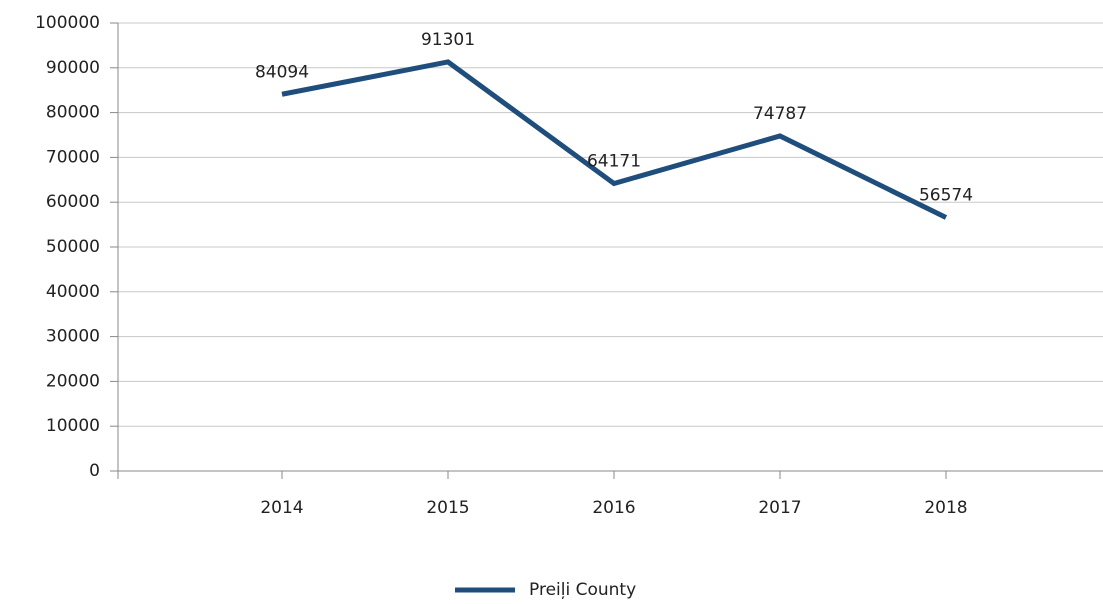 The width and height of the screenshot is (1103, 604). Describe the element at coordinates (73, 337) in the screenshot. I see `y-tick-label: 30000` at that location.